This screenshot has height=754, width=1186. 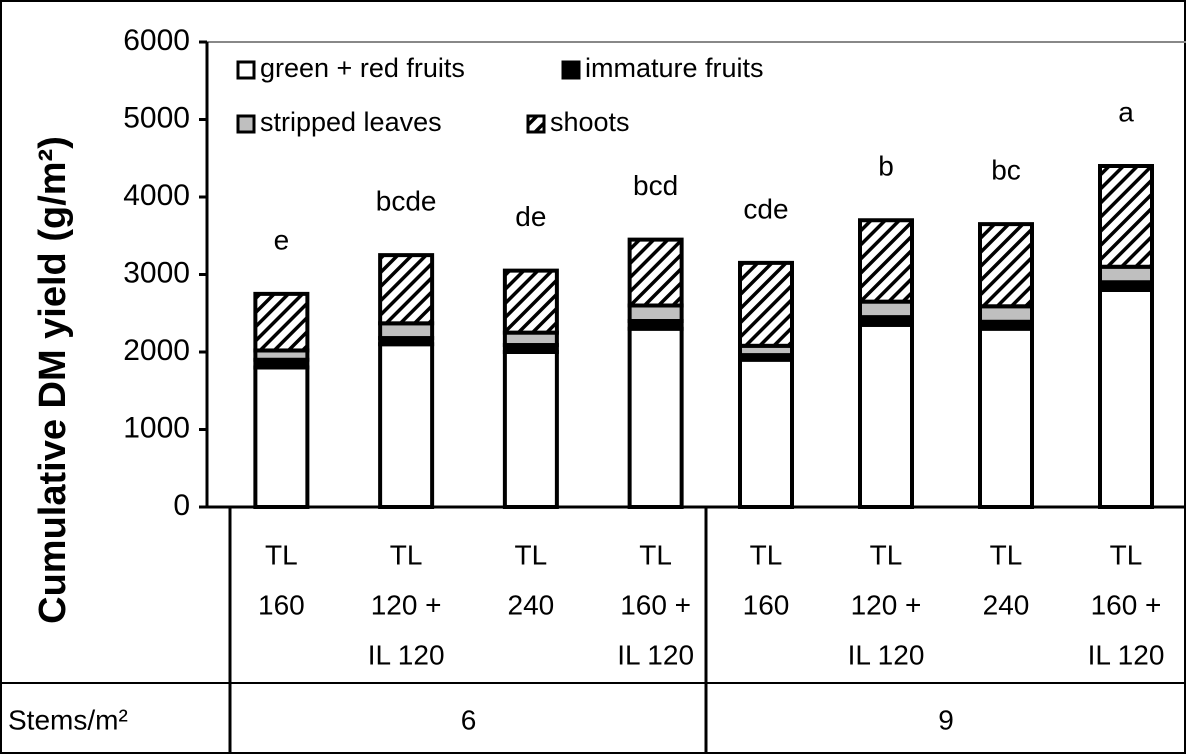 I want to click on legend-label: green + red fruits, so click(x=362, y=68).